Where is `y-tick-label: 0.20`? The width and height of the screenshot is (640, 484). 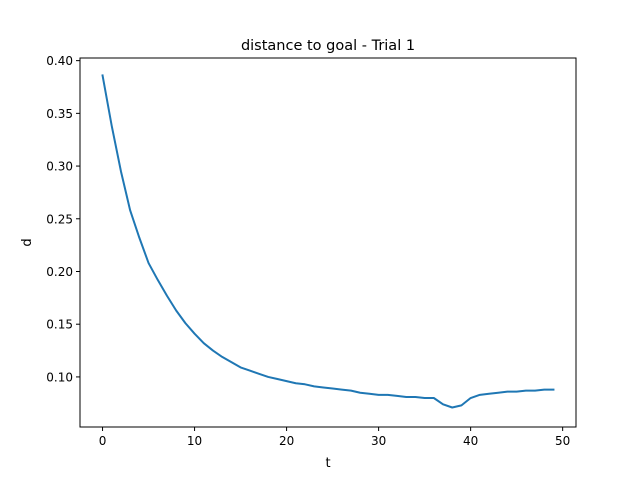
y-tick-label: 0.20 is located at coordinates (59, 272).